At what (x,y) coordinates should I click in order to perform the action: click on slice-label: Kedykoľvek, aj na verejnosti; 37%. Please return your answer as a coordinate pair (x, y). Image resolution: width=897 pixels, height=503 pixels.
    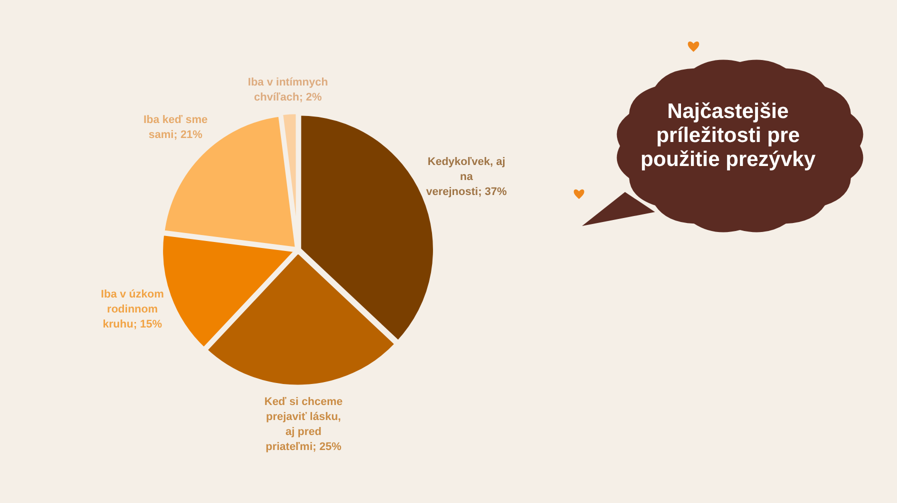
    Looking at the image, I should click on (467, 177).